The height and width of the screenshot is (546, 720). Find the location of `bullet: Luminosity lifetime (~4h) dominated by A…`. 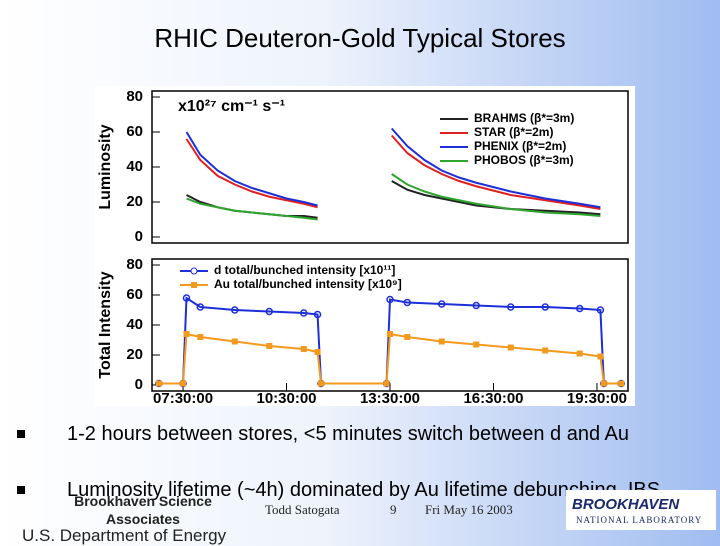

bullet: Luminosity lifetime (~4h) dominated by A… is located at coordinates (352, 490).